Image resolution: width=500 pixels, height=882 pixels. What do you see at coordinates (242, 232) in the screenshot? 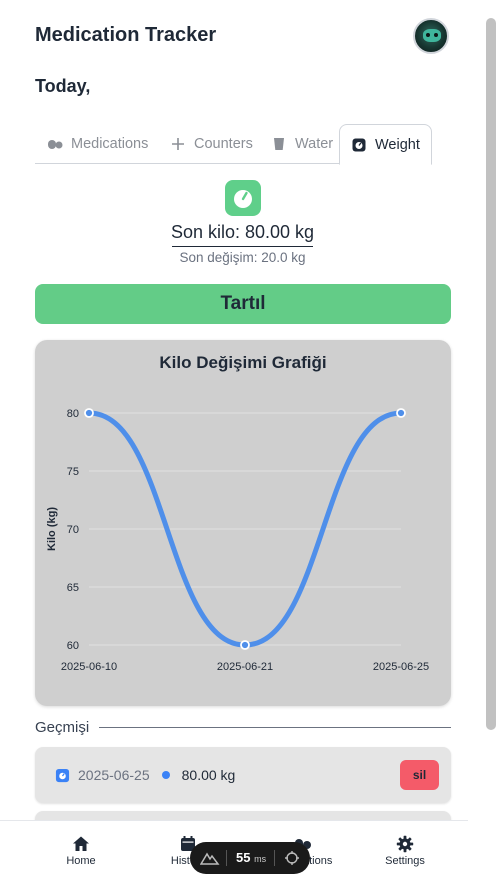
I see `last-weight: Son kilo: 80.00 kg` at bounding box center [242, 232].